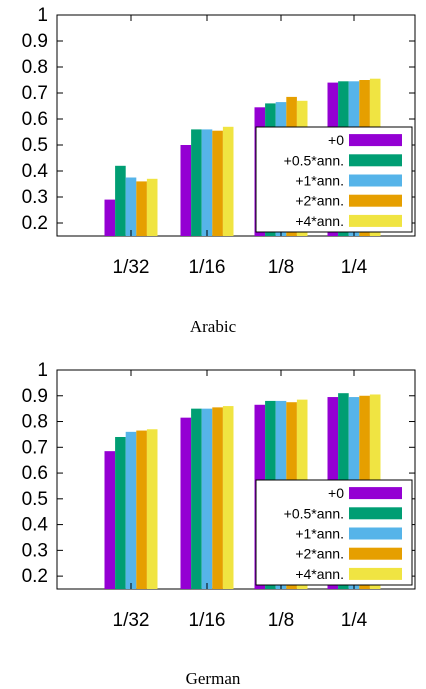  Describe the element at coordinates (213, 326) in the screenshot. I see `chart-caption: Arabic` at that location.